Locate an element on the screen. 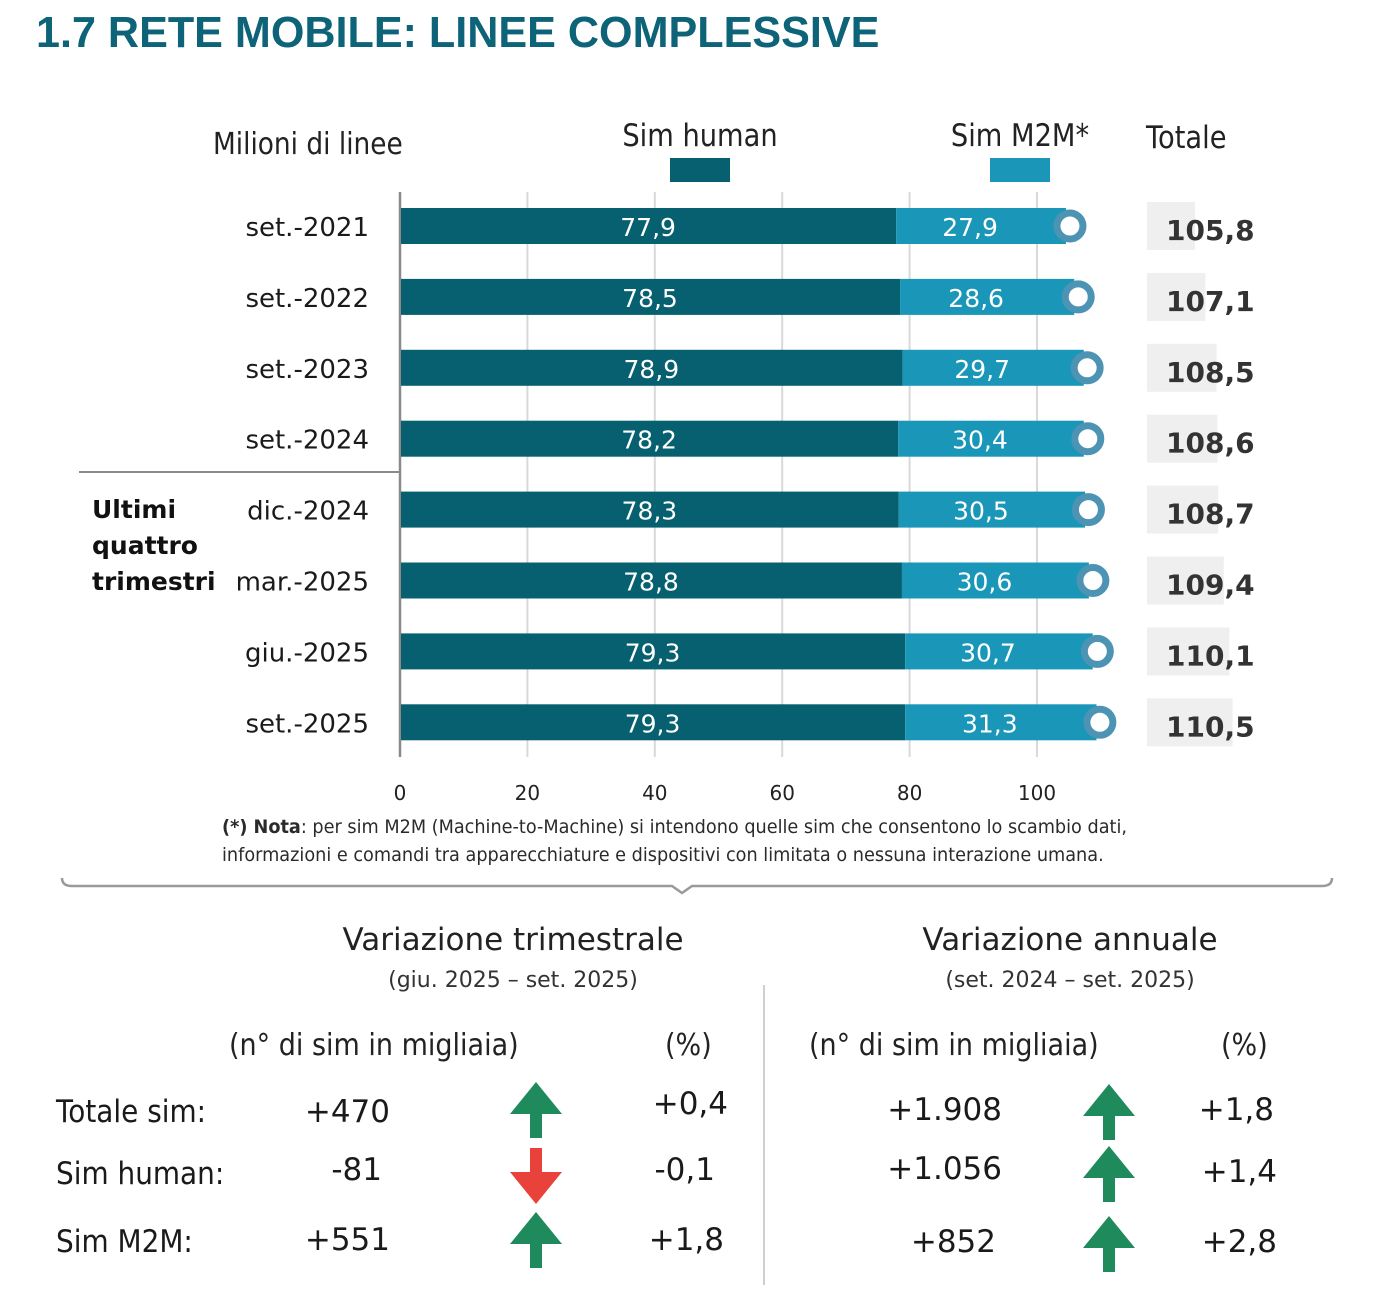  data-label-sim-human: 78,2 is located at coordinates (649, 440).